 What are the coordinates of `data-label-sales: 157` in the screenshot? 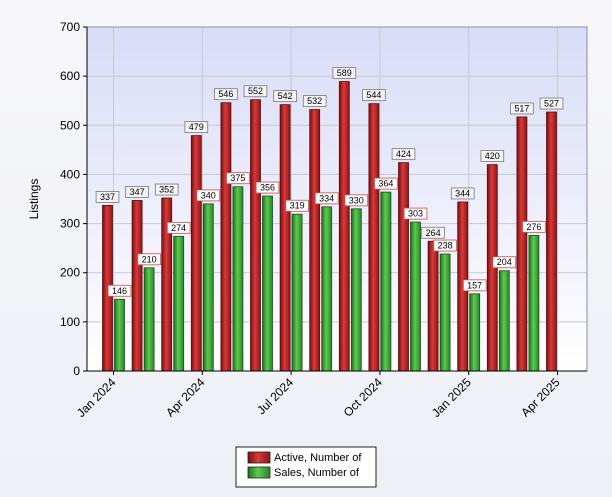 It's located at (474, 285).